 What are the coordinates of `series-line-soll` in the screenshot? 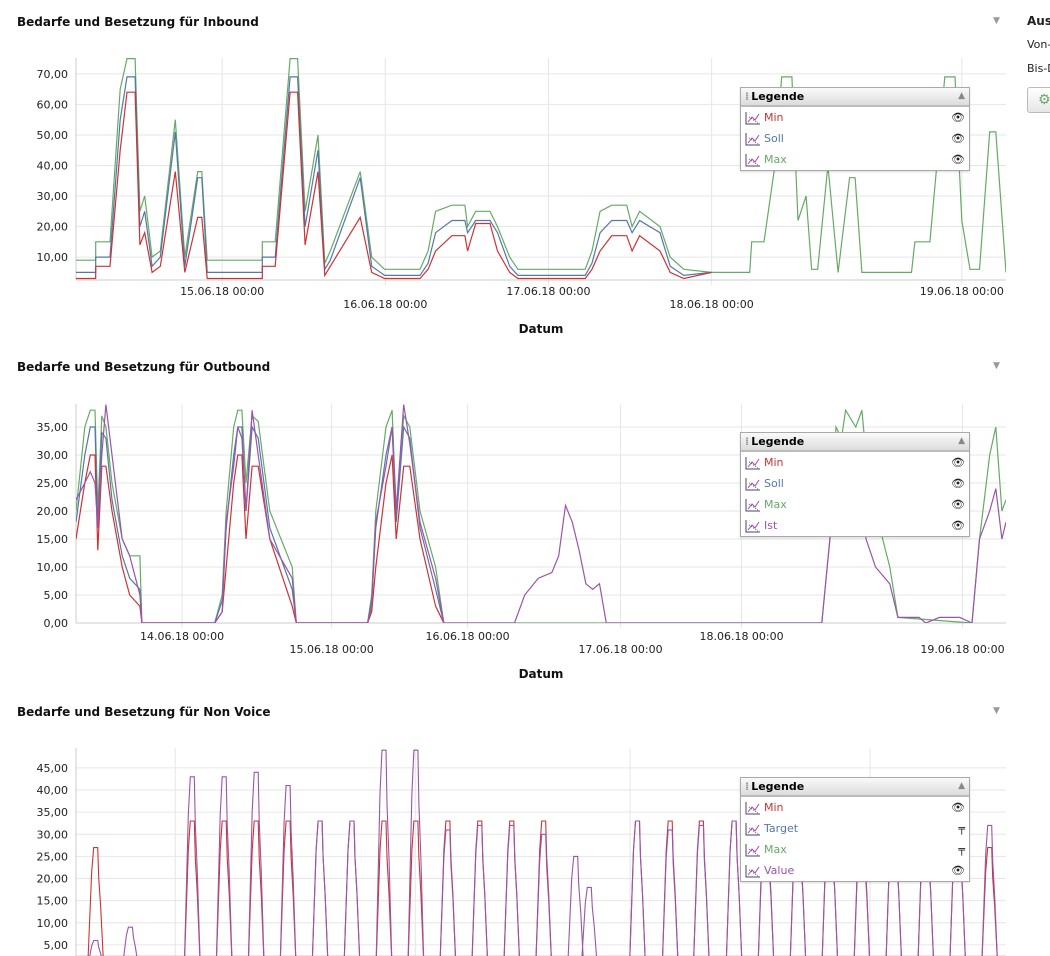 It's located at (394, 176).